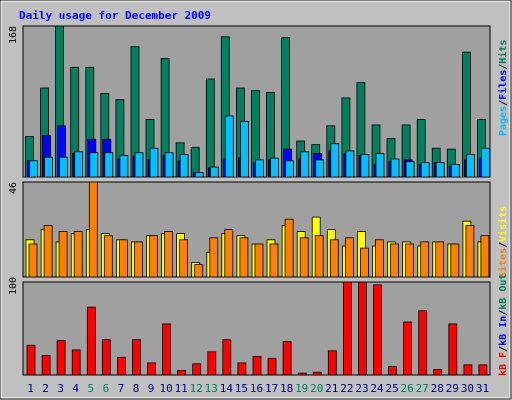 The width and height of the screenshot is (512, 400). Describe the element at coordinates (503, 364) in the screenshot. I see `legend-kb-f: kB F` at that location.